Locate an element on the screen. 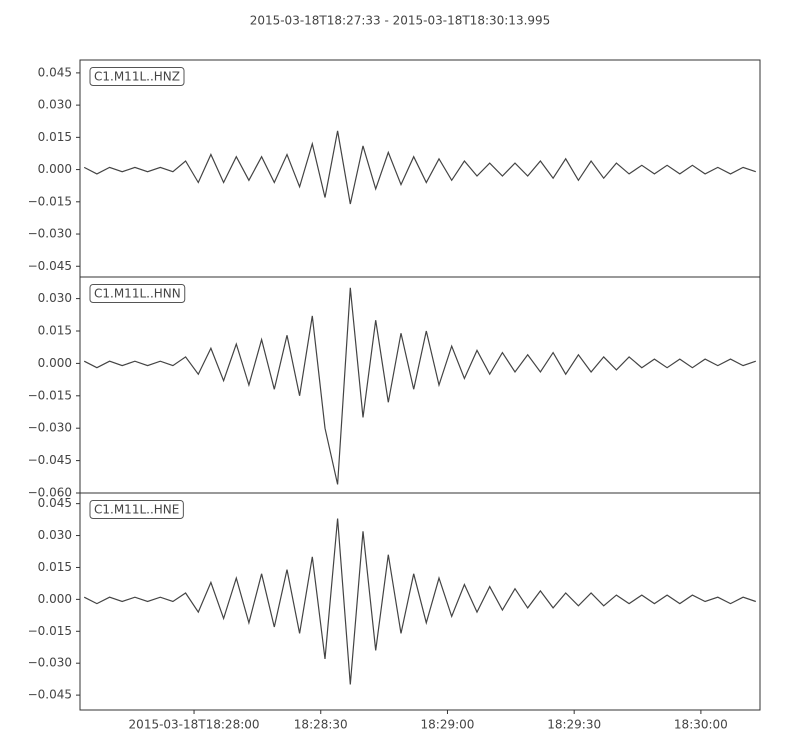 The height and width of the screenshot is (750, 800). trace-label: C1.M11L..HNZ is located at coordinates (137, 77).